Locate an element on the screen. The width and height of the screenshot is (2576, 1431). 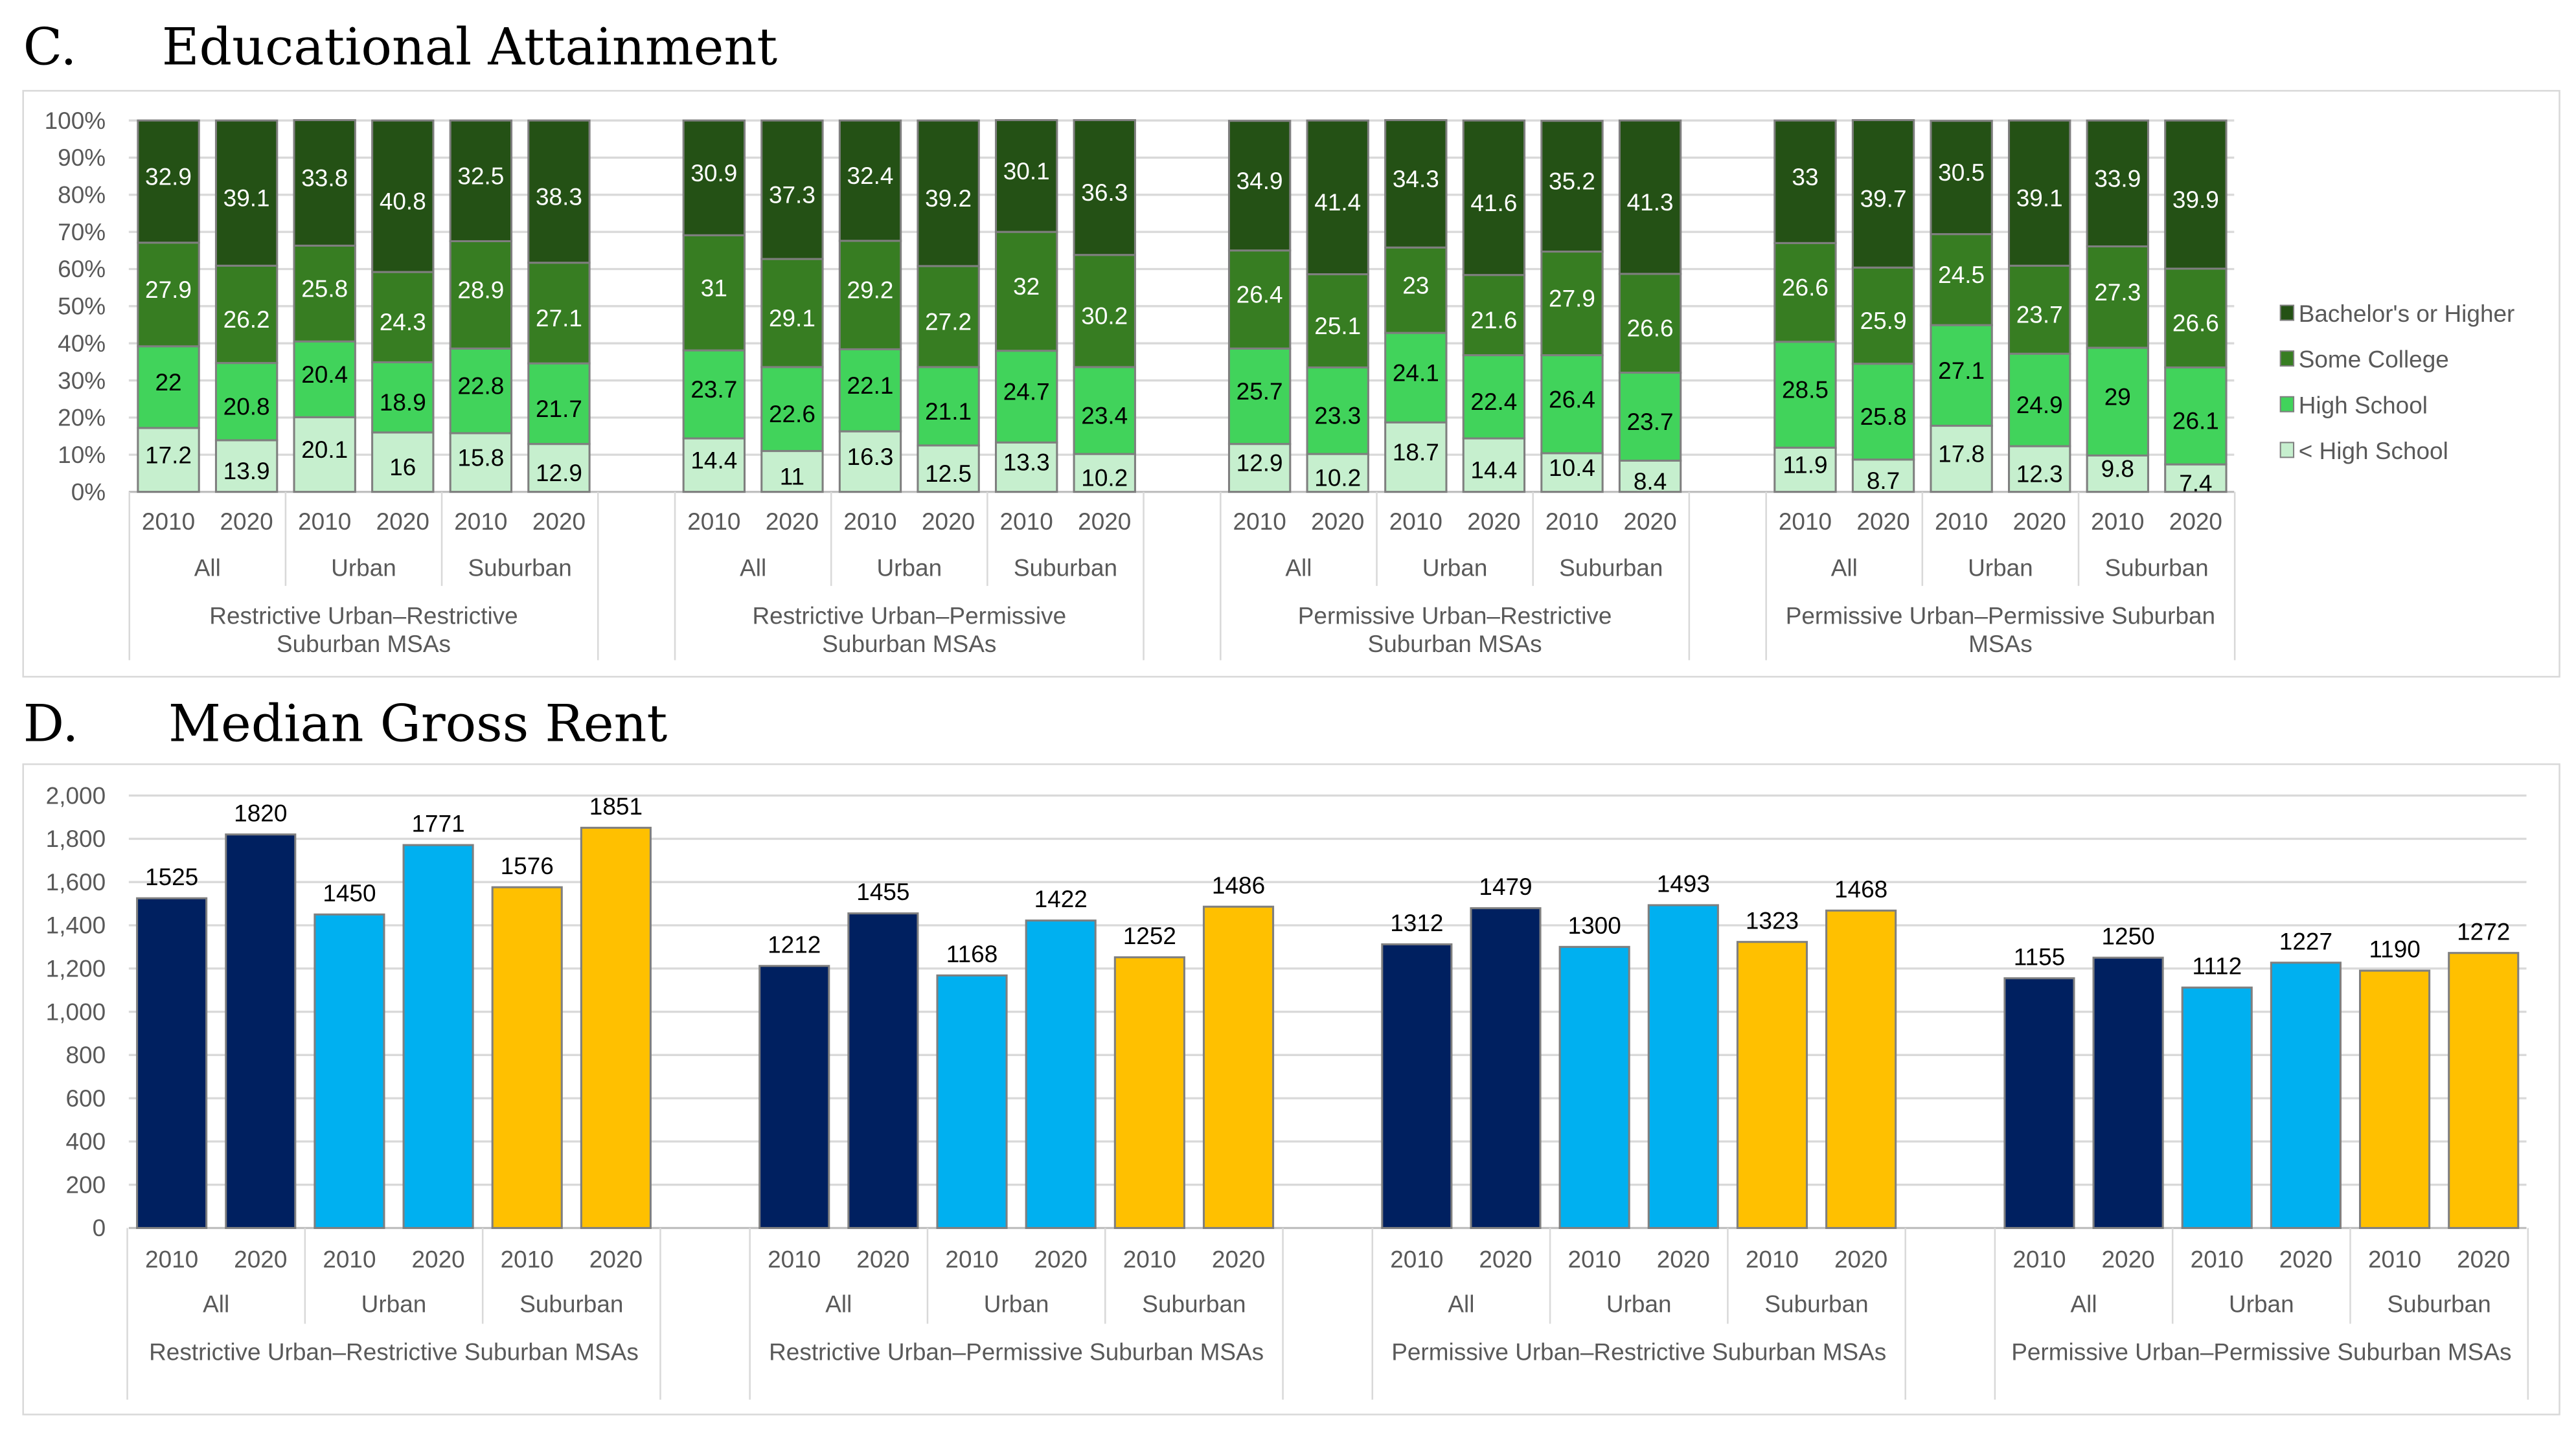
subgroup-label: Suburban is located at coordinates (2440, 1303).